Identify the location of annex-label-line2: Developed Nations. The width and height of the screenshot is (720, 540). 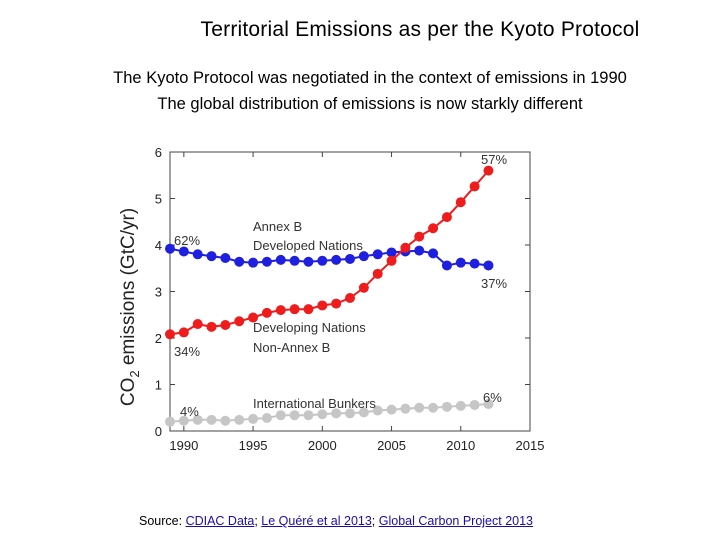
(308, 245).